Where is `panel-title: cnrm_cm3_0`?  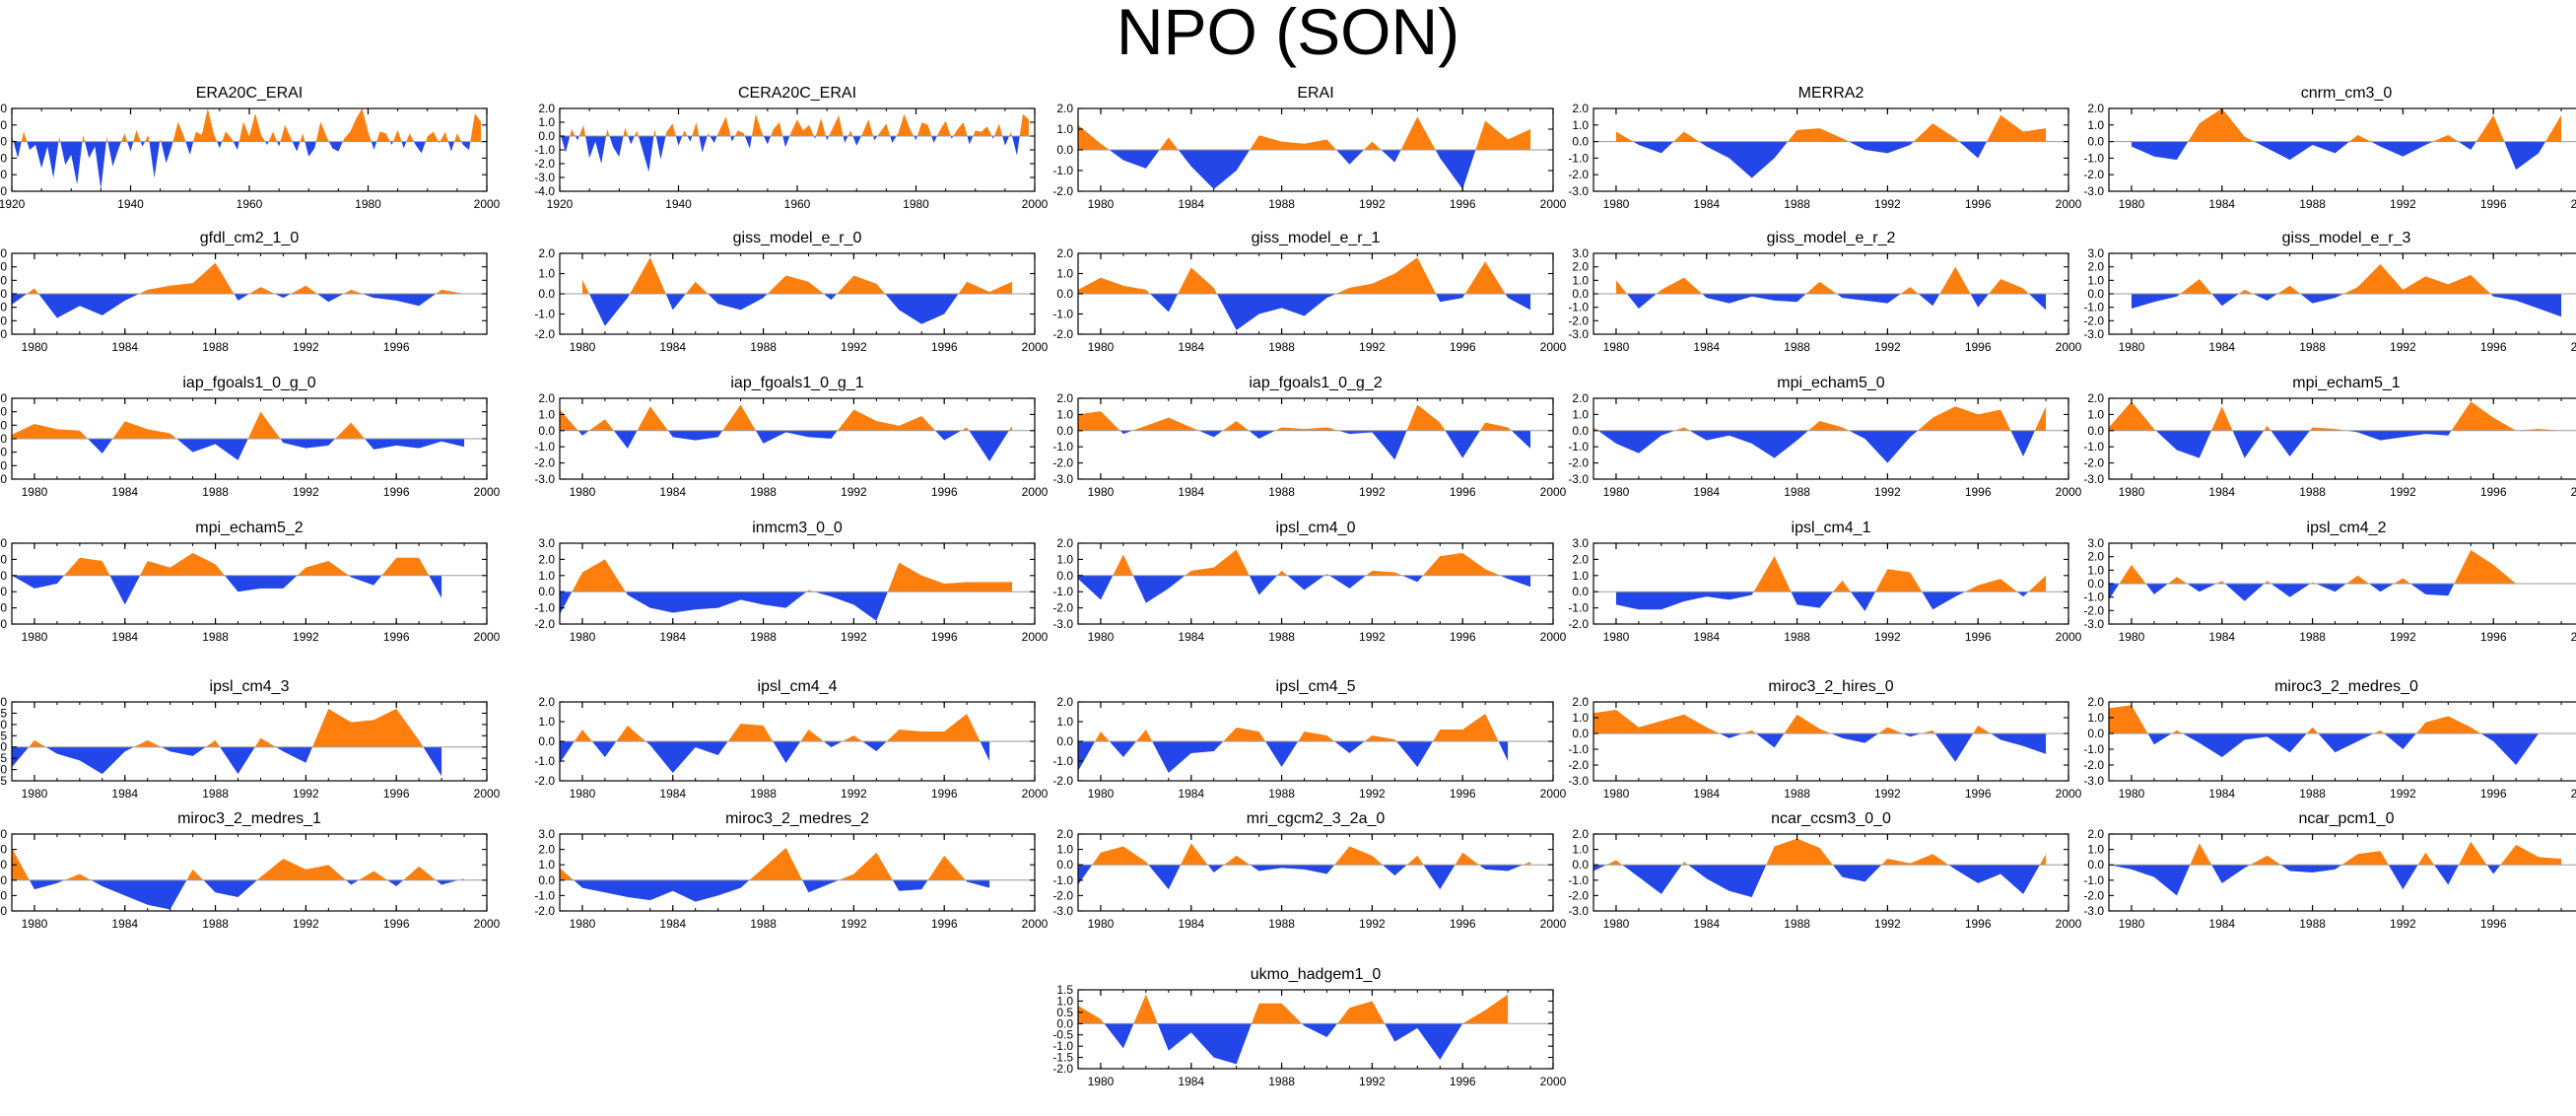 panel-title: cnrm_cm3_0 is located at coordinates (2346, 93).